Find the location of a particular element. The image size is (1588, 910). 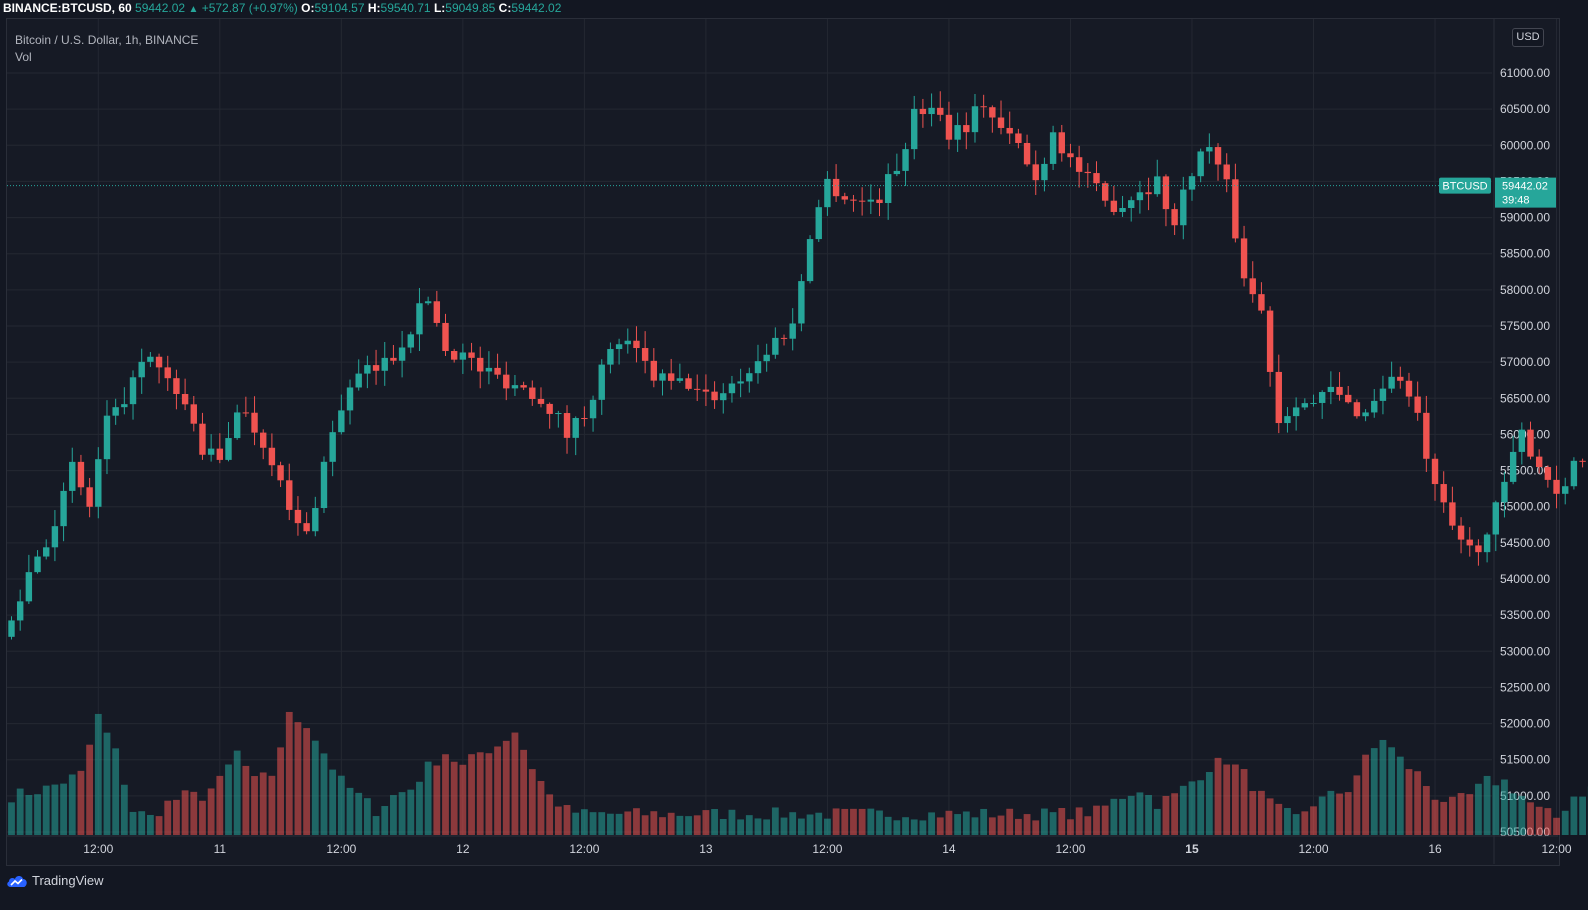

time-tick-label: 12 is located at coordinates (463, 849).